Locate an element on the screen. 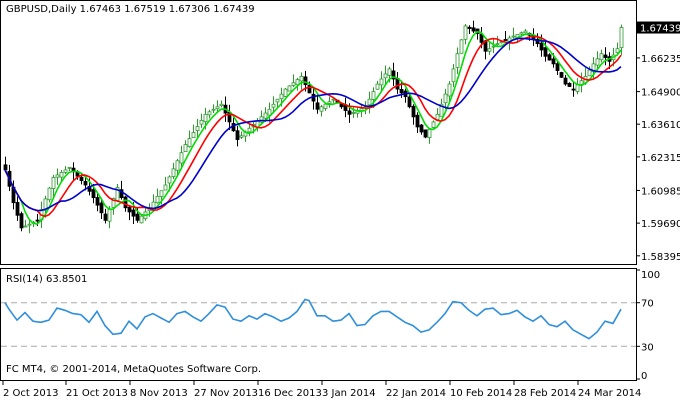 This screenshot has width=680, height=400. date-axis-tick-label: 2 Oct 2013 is located at coordinates (30, 393).